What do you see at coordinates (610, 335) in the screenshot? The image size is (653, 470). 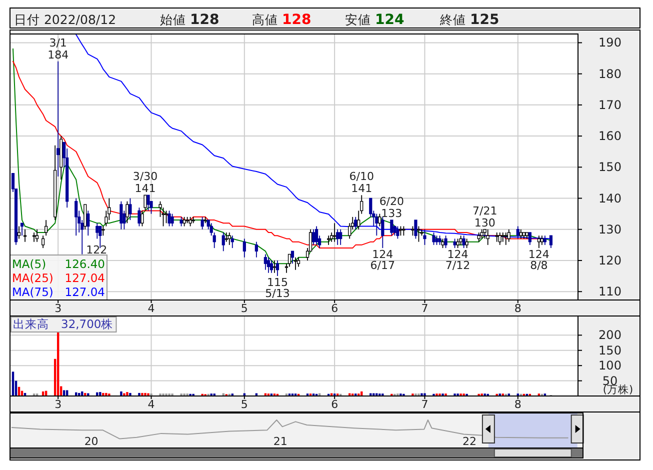 I see `y-tick-label: 200` at bounding box center [610, 335].